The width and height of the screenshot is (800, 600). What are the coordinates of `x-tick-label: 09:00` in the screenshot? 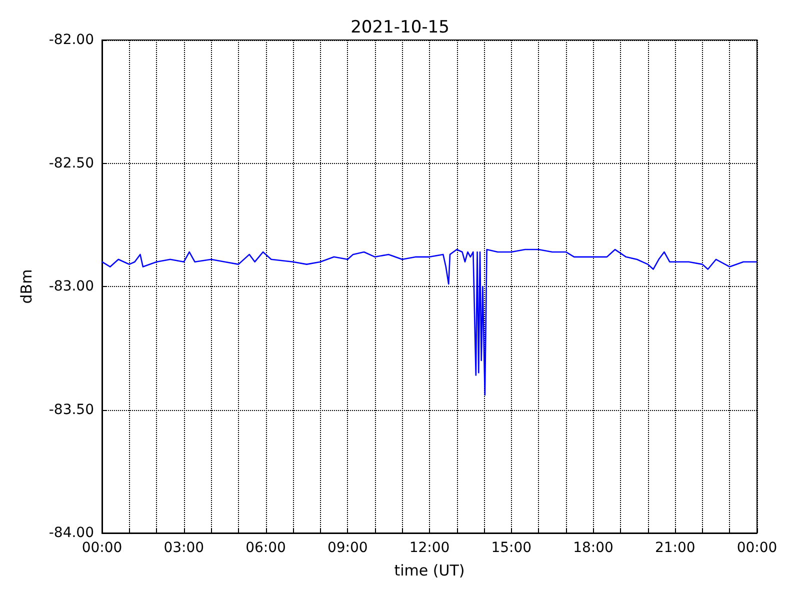 It's located at (347, 548).